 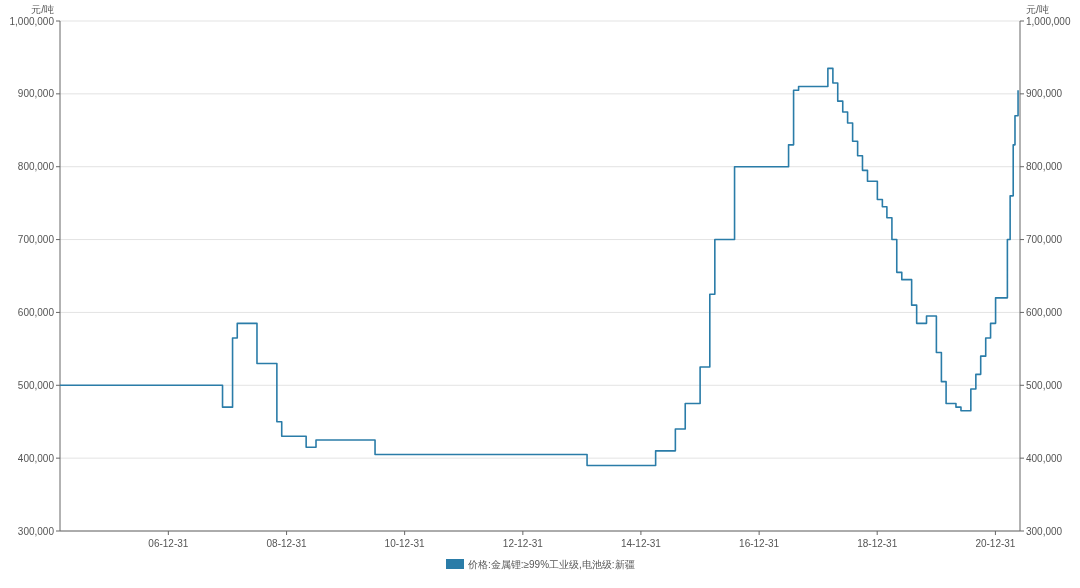 What do you see at coordinates (1044, 94) in the screenshot?
I see `y2-tick-label: 900,000` at bounding box center [1044, 94].